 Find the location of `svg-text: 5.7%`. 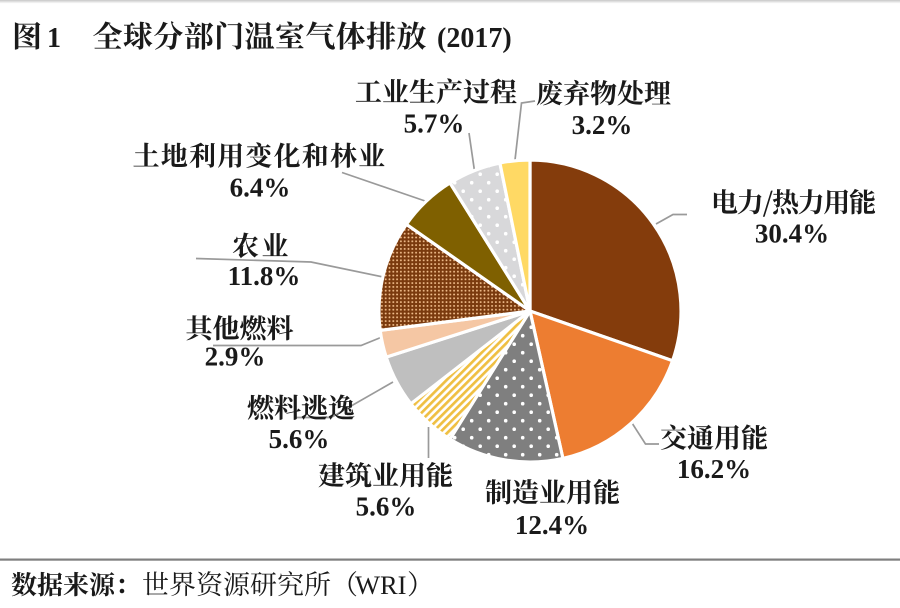

svg-text: 5.7% is located at coordinates (434, 124).